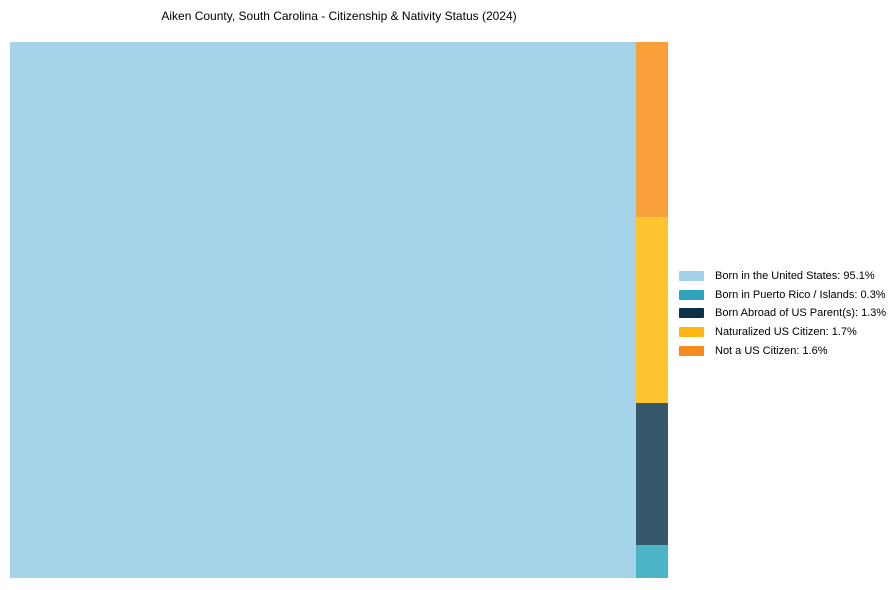 Image resolution: width=889 pixels, height=590 pixels. I want to click on legend-item: Born in the United States: 95.1%, so click(782, 276).